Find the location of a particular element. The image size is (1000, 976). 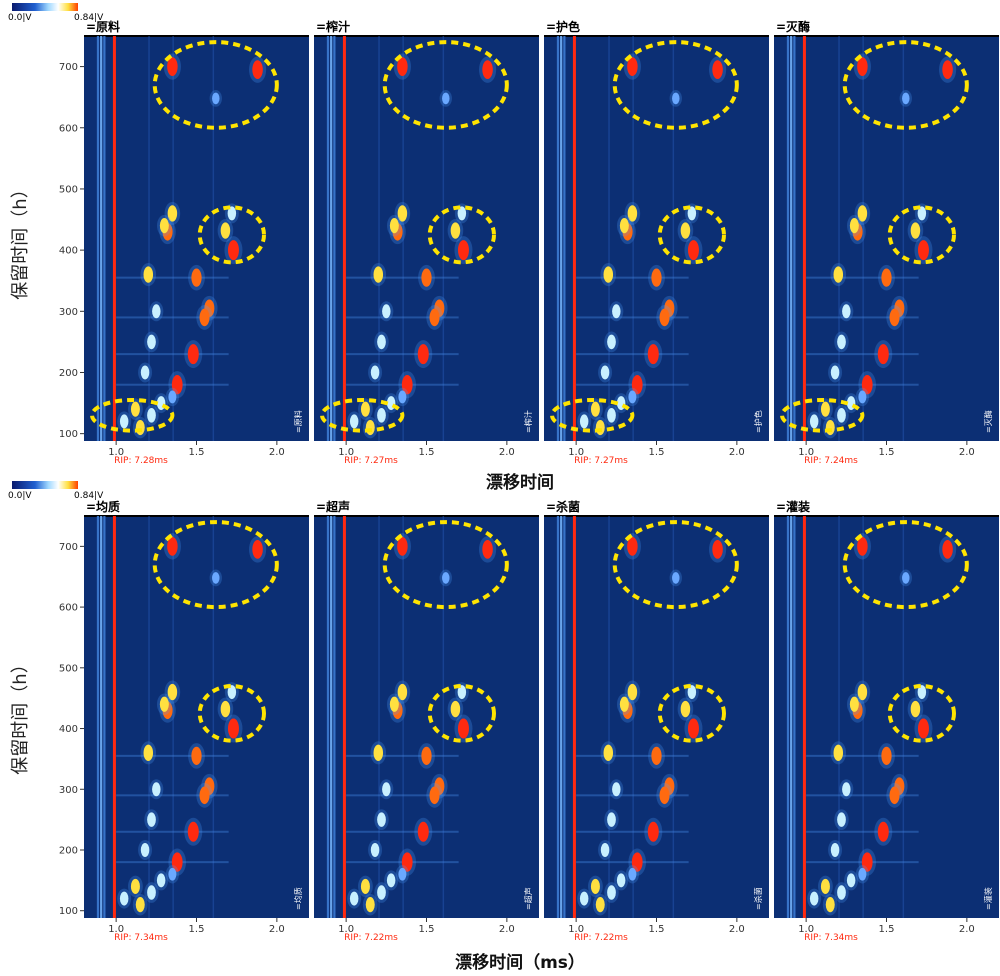

panel-side-label: =超声 is located at coordinates (528, 898).